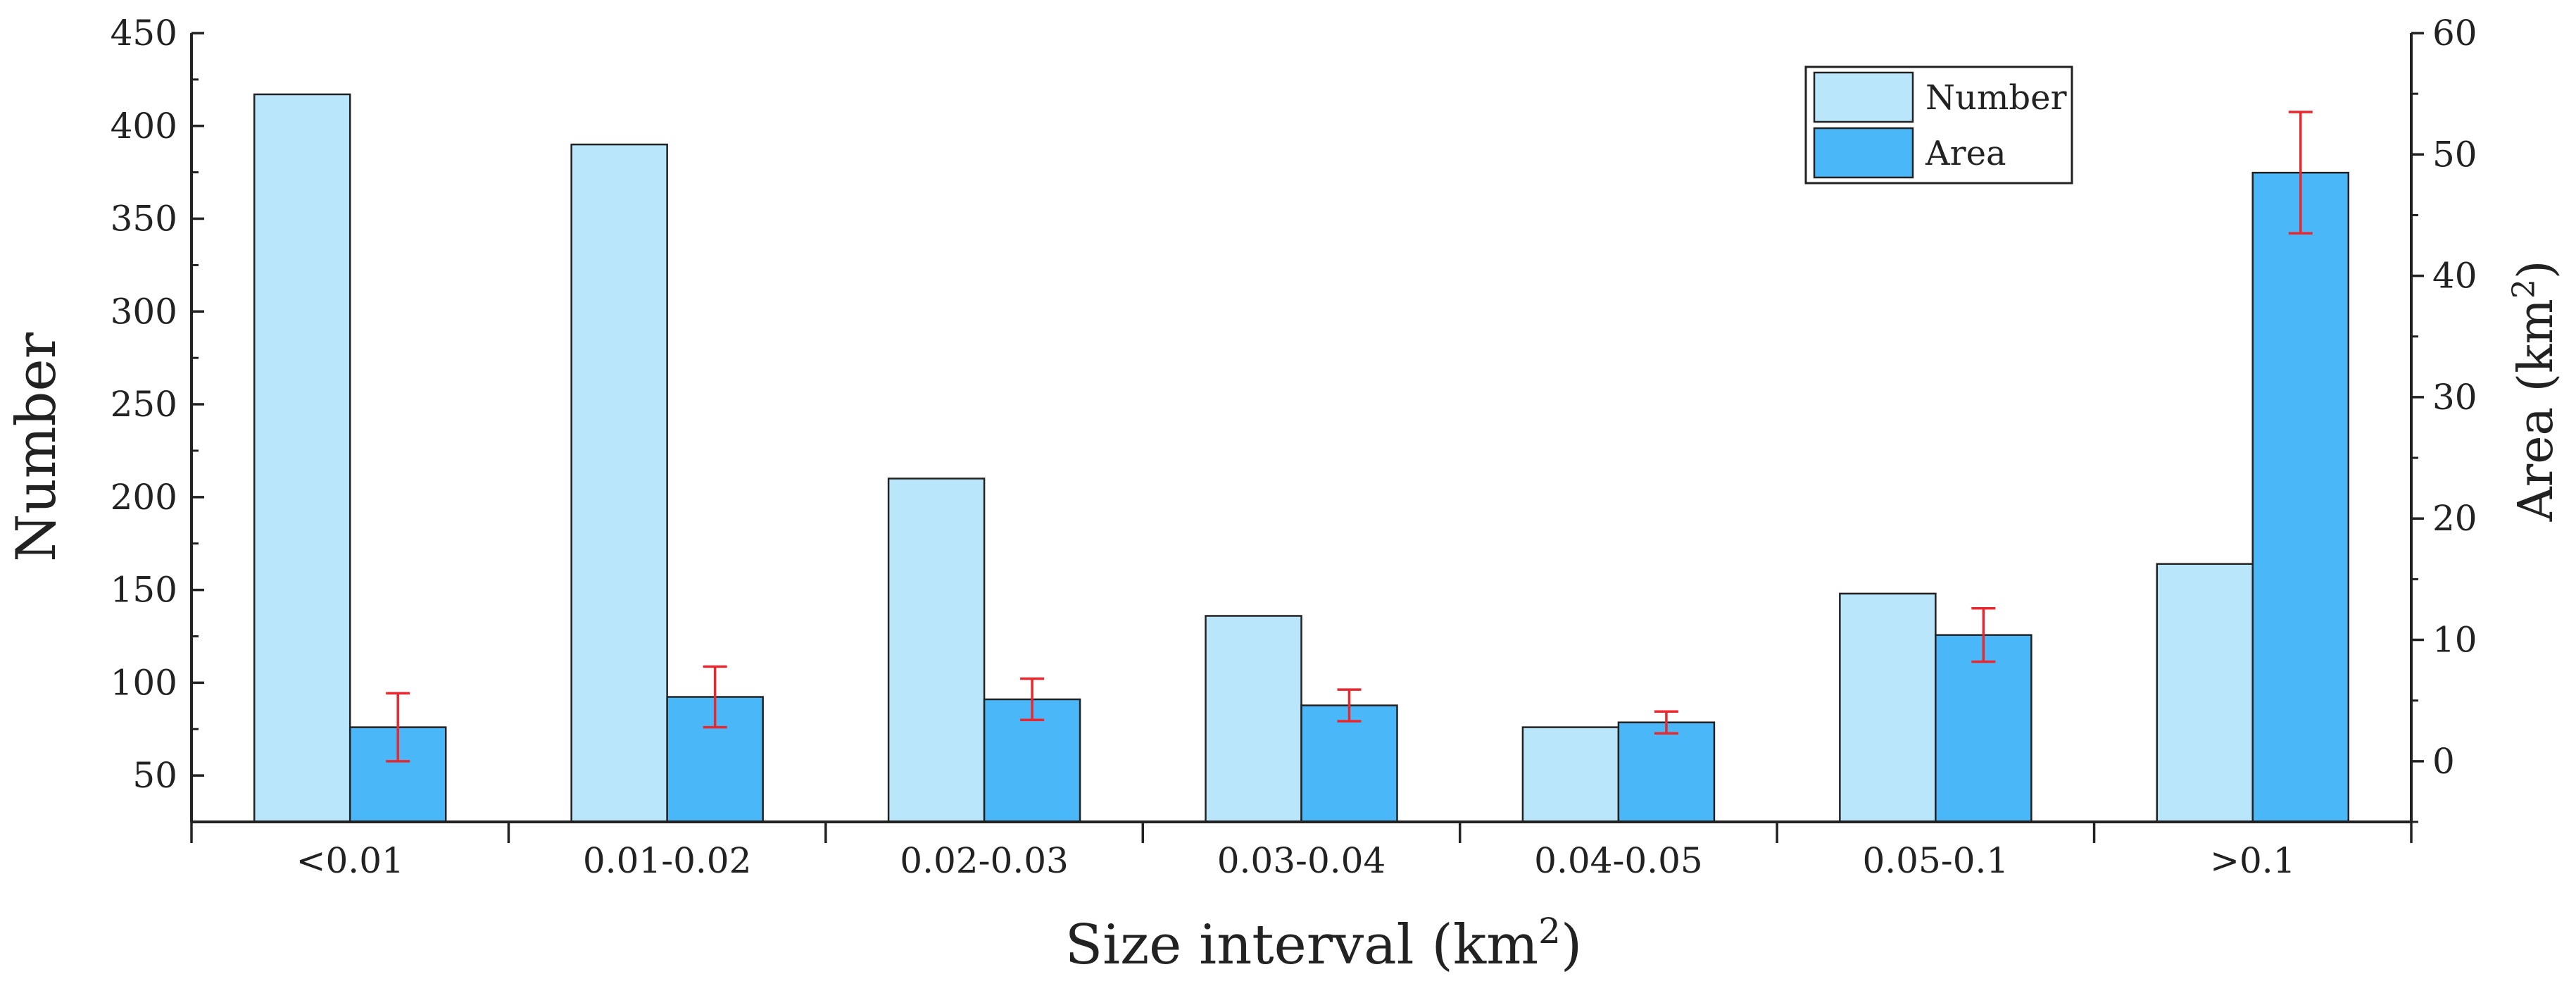 Image resolution: width=2576 pixels, height=986 pixels. What do you see at coordinates (1618, 860) in the screenshot?
I see `x-tick-label-4: 0.04-0.05` at bounding box center [1618, 860].